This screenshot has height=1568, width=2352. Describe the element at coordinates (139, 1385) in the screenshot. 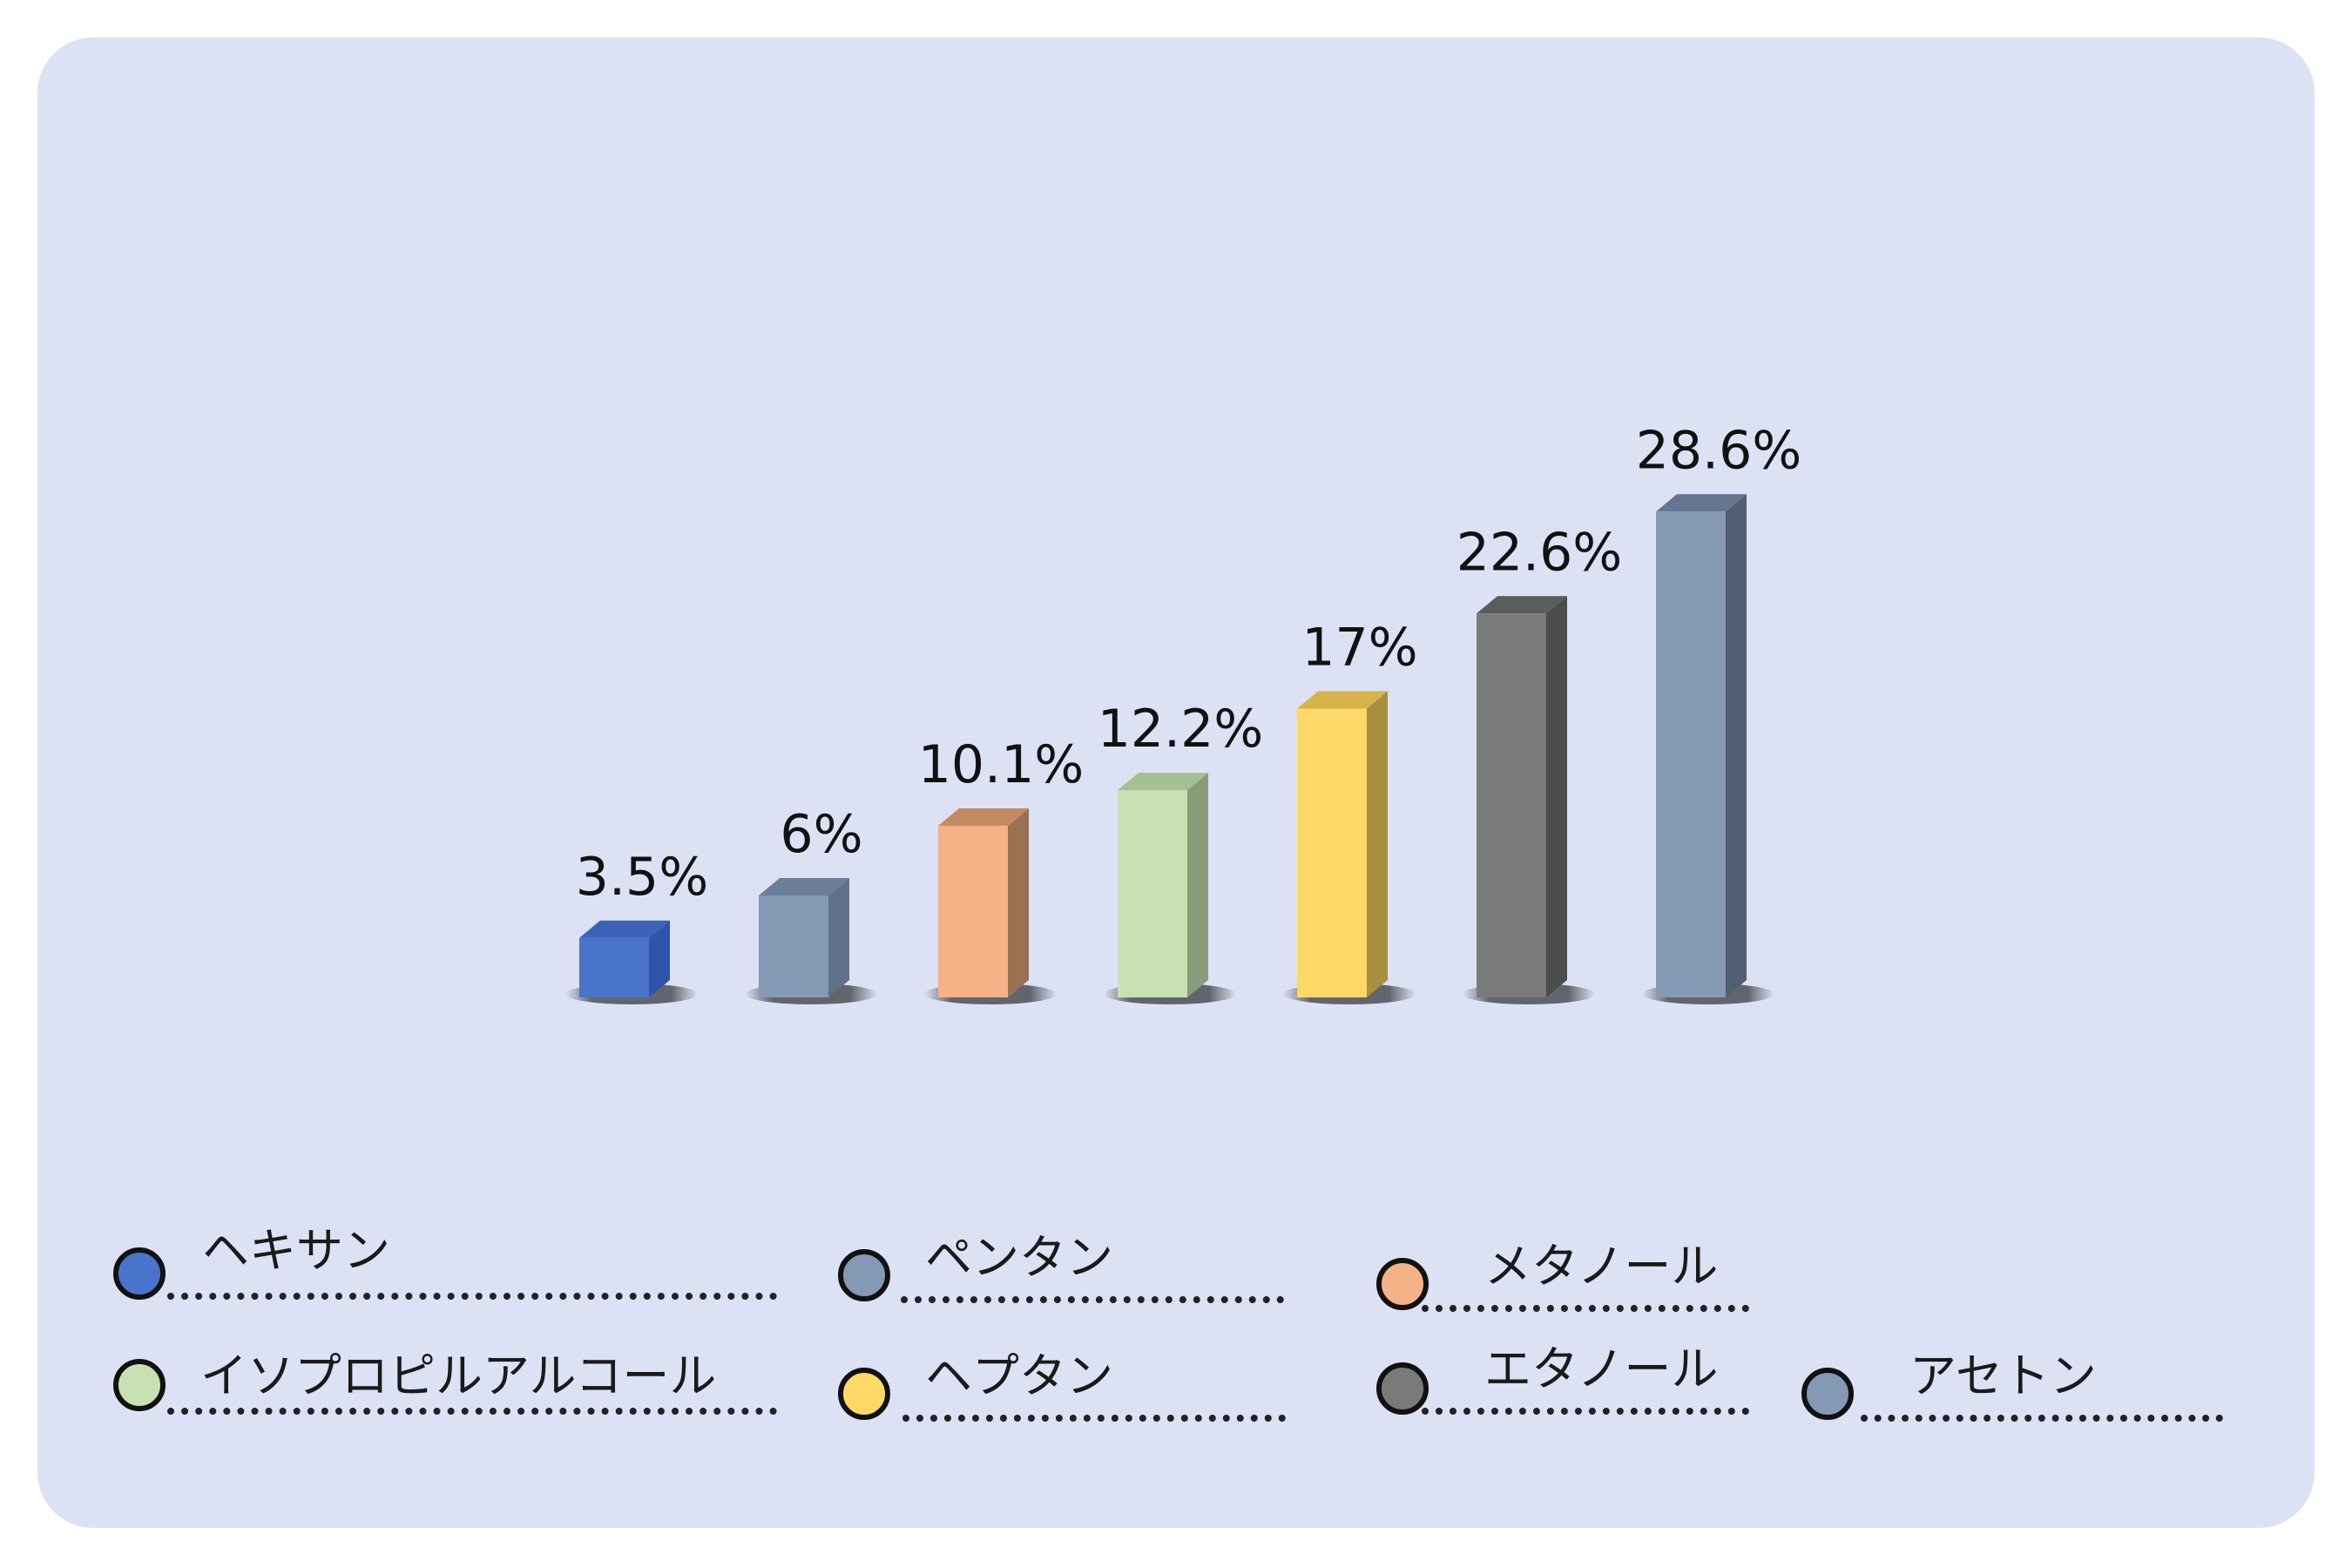

I see `legend-swatch-isopropyl-alcohol` at that location.